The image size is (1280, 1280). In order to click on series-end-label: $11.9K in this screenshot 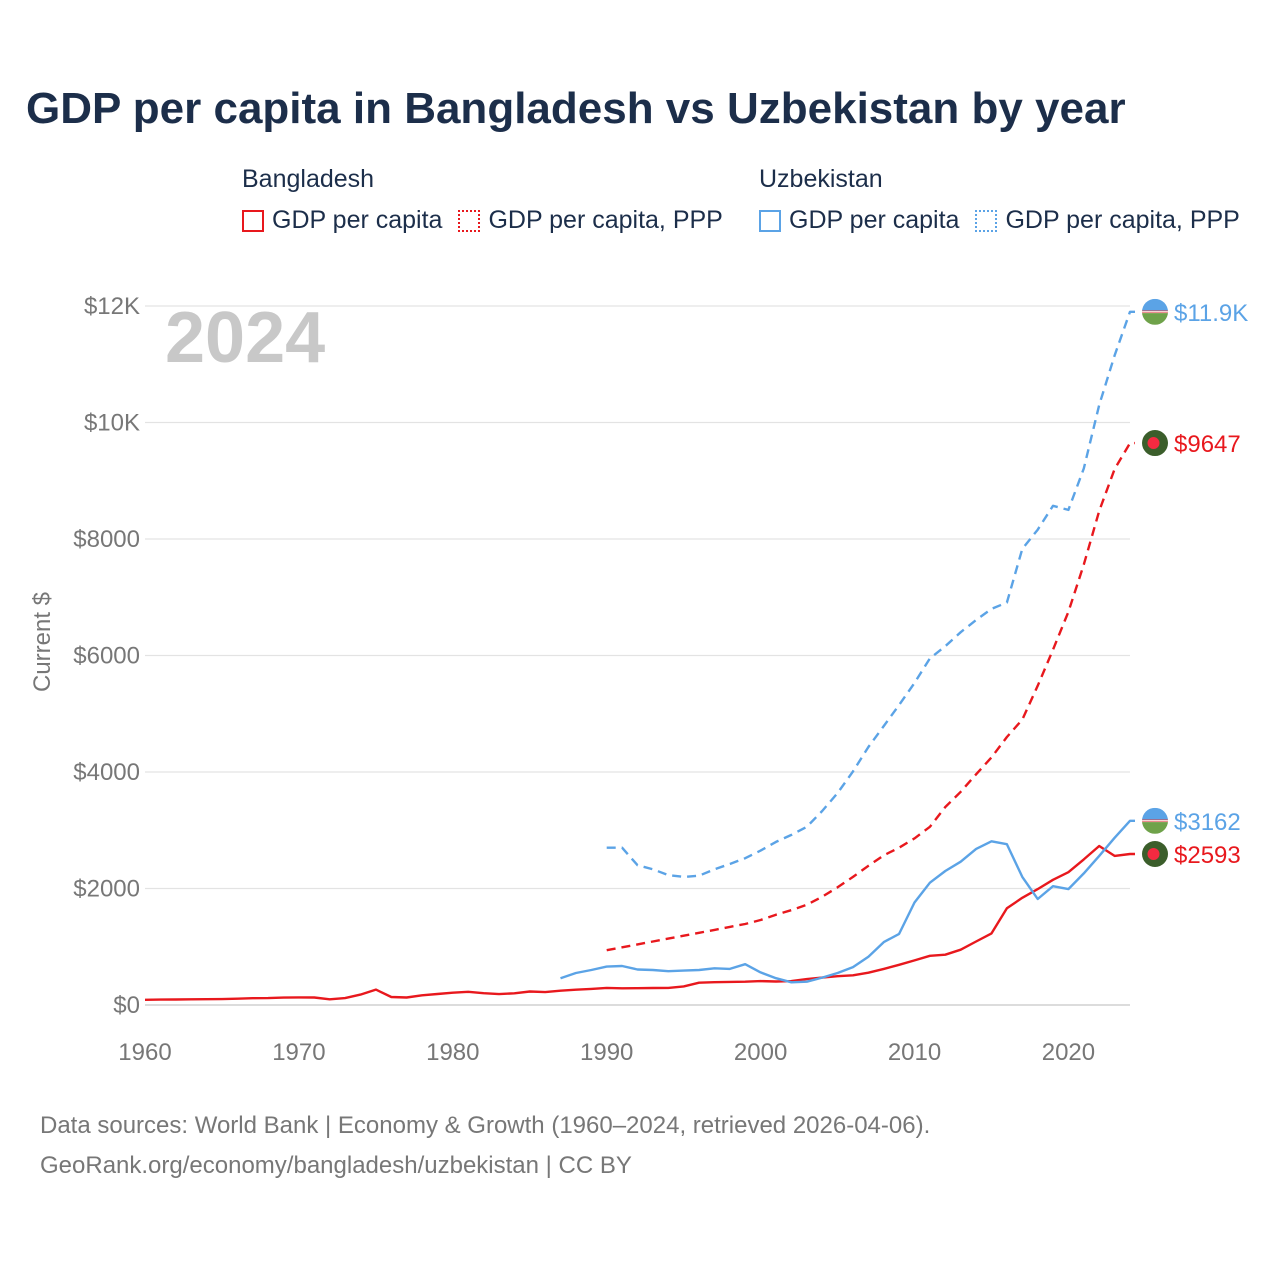, I will do `click(1211, 313)`.